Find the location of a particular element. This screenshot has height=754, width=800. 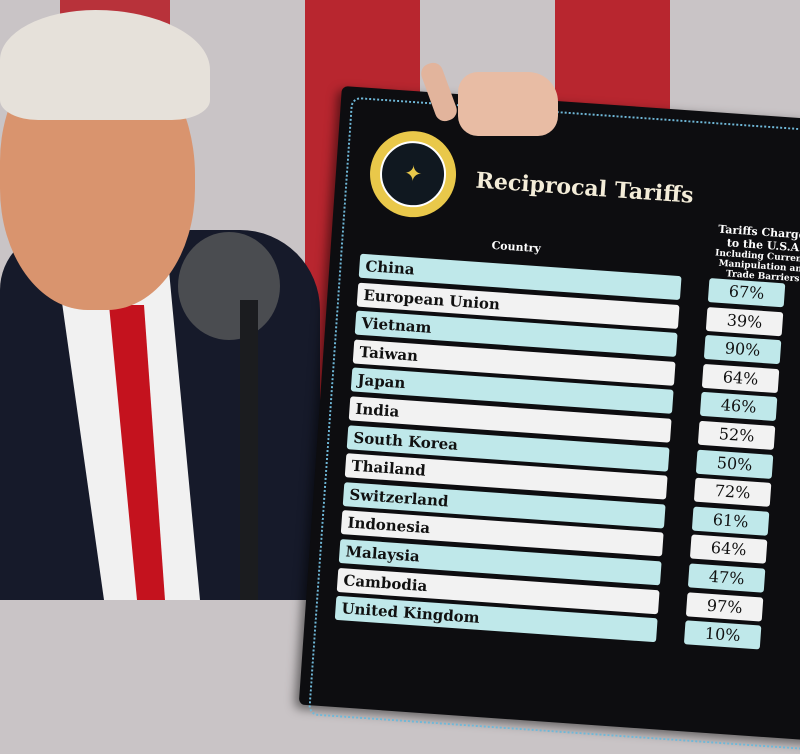

hand is located at coordinates (488, 99).